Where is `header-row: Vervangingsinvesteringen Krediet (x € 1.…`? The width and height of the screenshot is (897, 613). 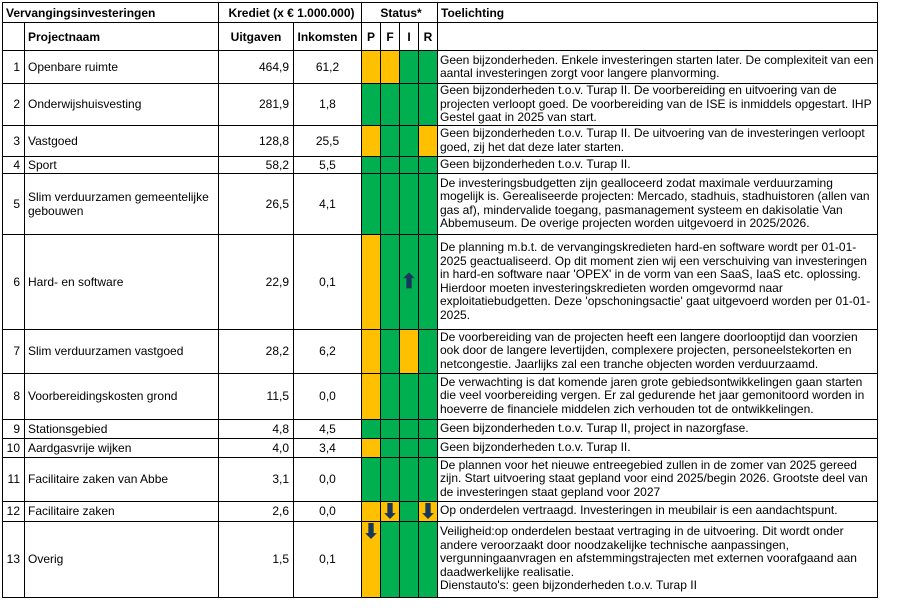 header-row: Vervangingsinvesteringen Krediet (x € 1.… is located at coordinates (440, 12).